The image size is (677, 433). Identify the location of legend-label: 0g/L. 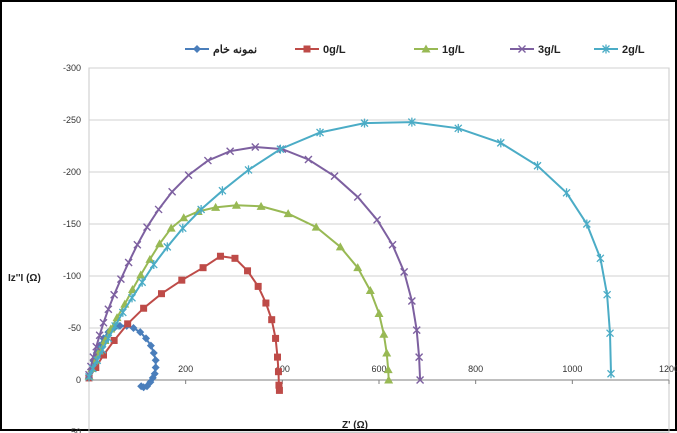
(334, 50).